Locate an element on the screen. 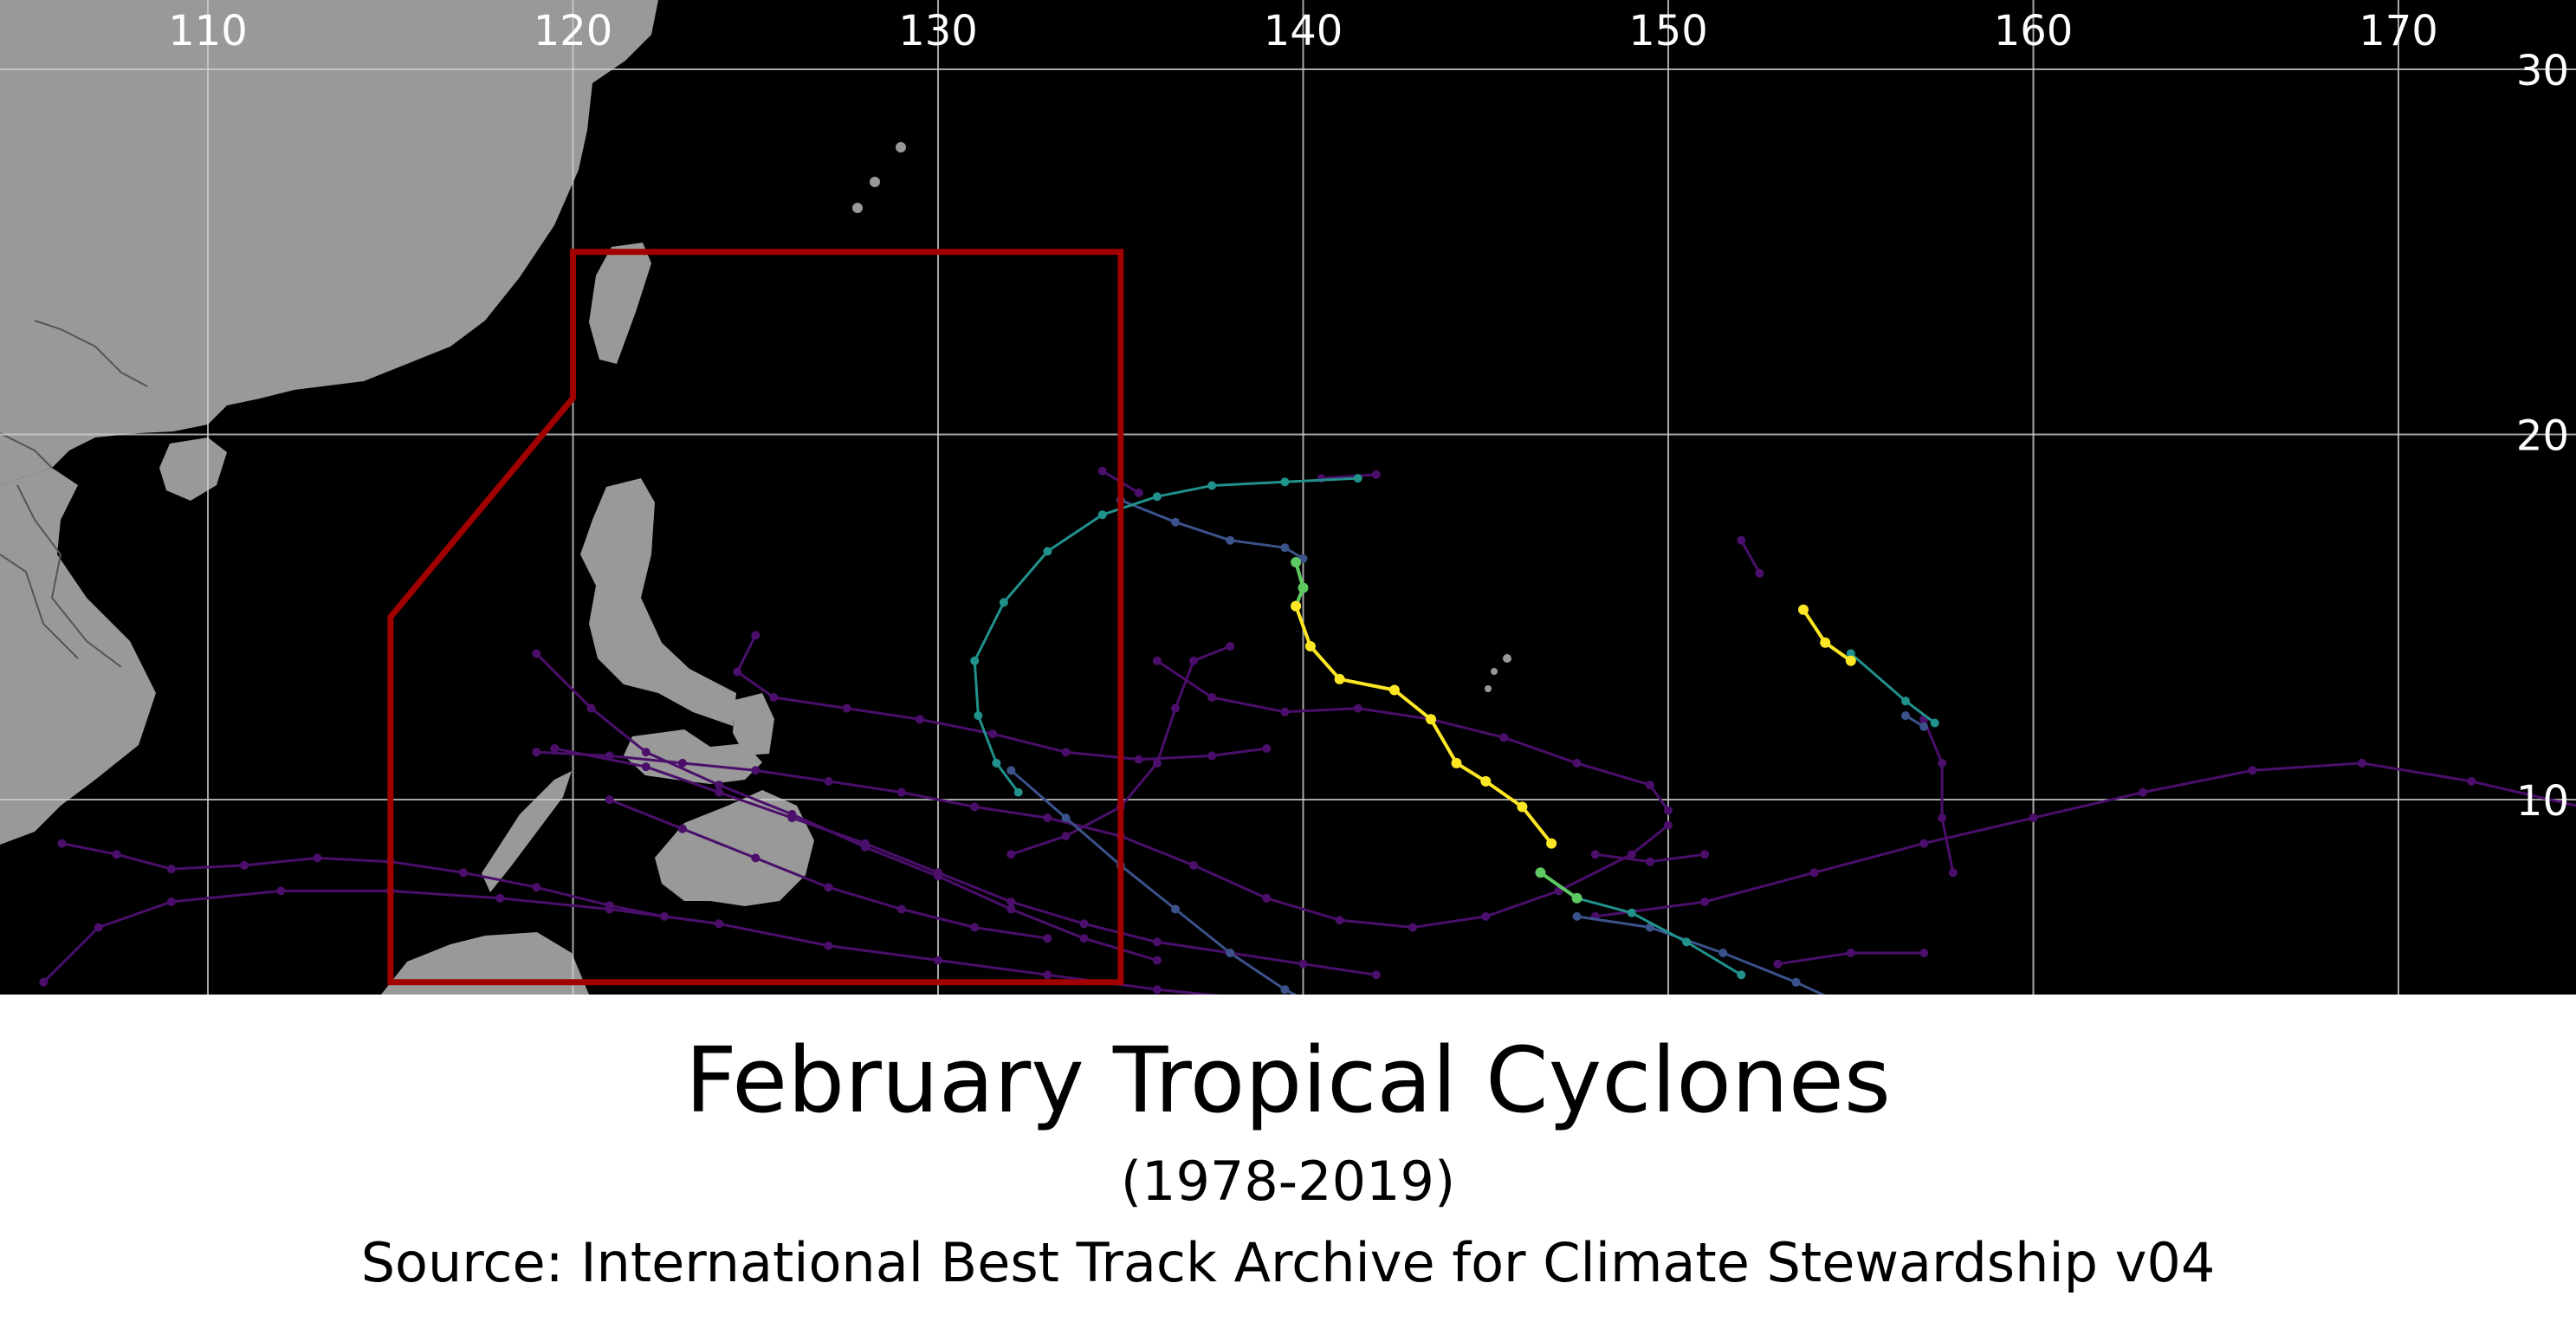 This screenshot has height=1322, width=2576. map-title: February Tropical Cyclones is located at coordinates (1288, 1080).